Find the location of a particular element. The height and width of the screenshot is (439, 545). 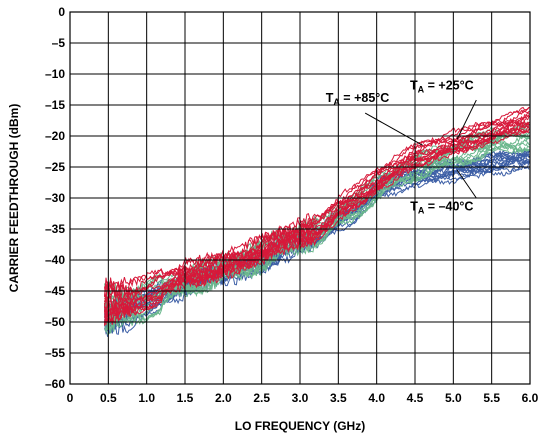

y-tick-label: –40 is located at coordinates (55, 260).